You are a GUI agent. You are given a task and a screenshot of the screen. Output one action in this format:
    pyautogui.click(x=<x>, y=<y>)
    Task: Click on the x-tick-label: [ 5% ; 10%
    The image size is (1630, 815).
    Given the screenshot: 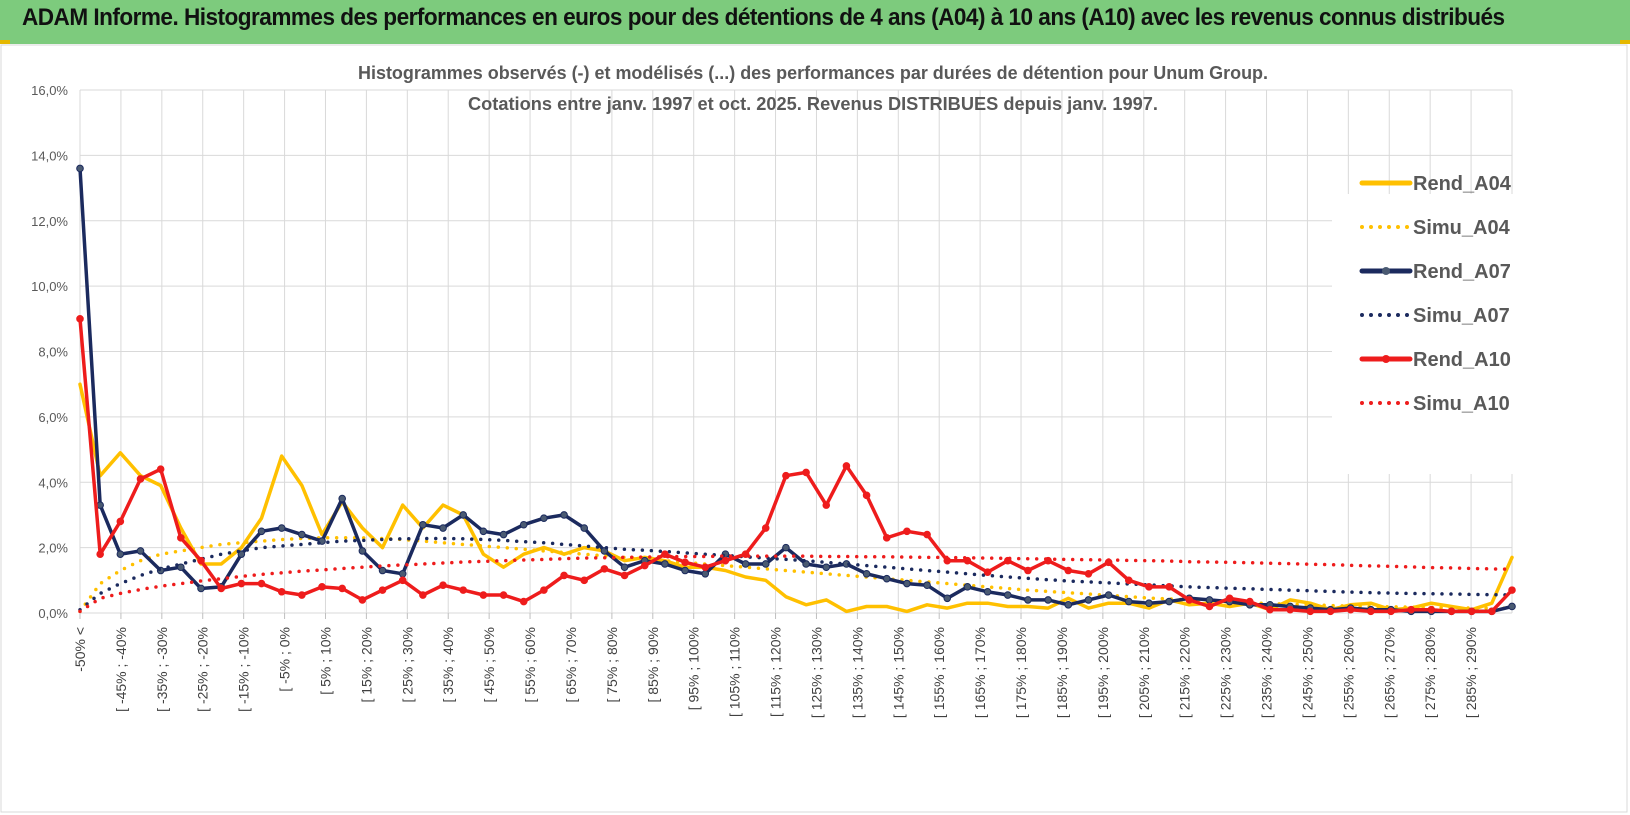 What is the action you would take?
    pyautogui.click(x=325, y=661)
    